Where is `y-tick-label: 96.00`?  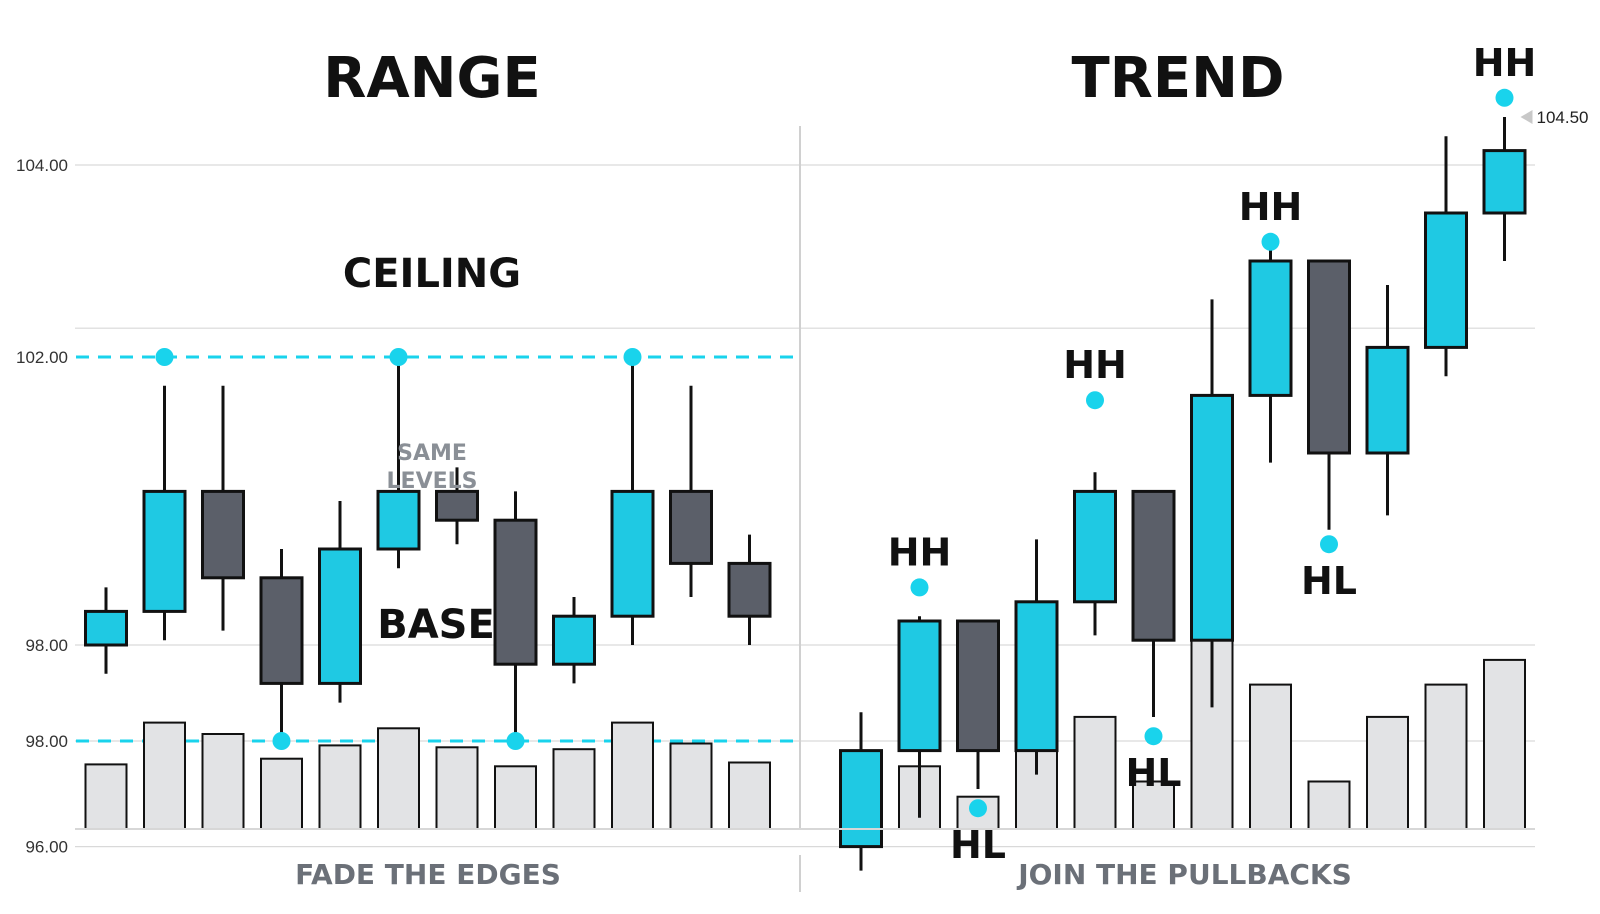 y-tick-label: 96.00 is located at coordinates (46, 847).